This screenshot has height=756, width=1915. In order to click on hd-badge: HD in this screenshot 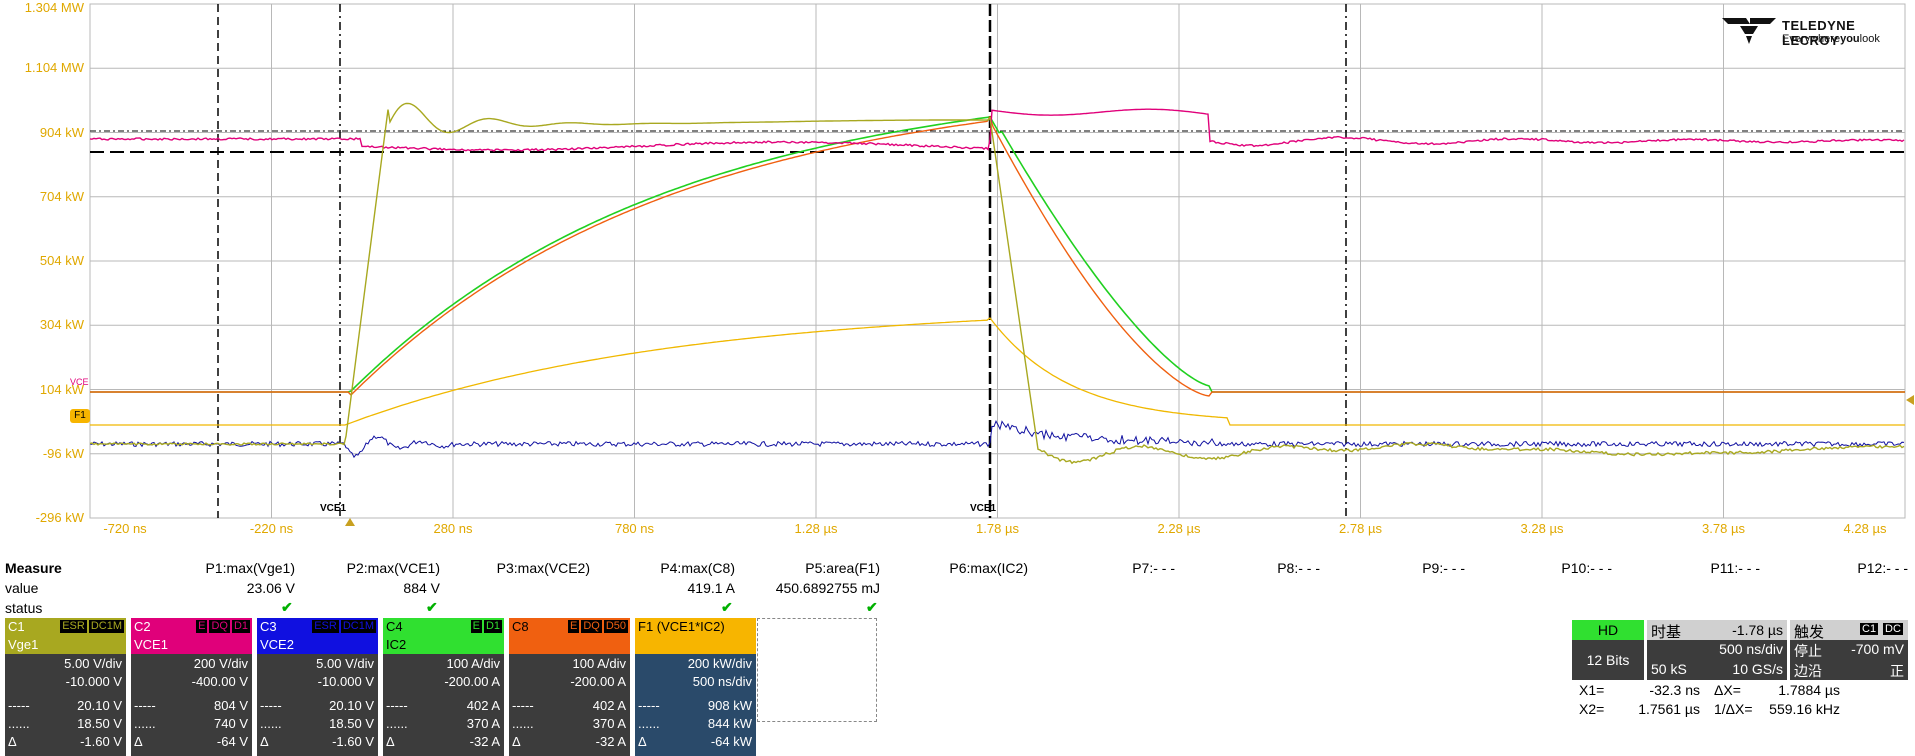, I will do `click(1608, 630)`.